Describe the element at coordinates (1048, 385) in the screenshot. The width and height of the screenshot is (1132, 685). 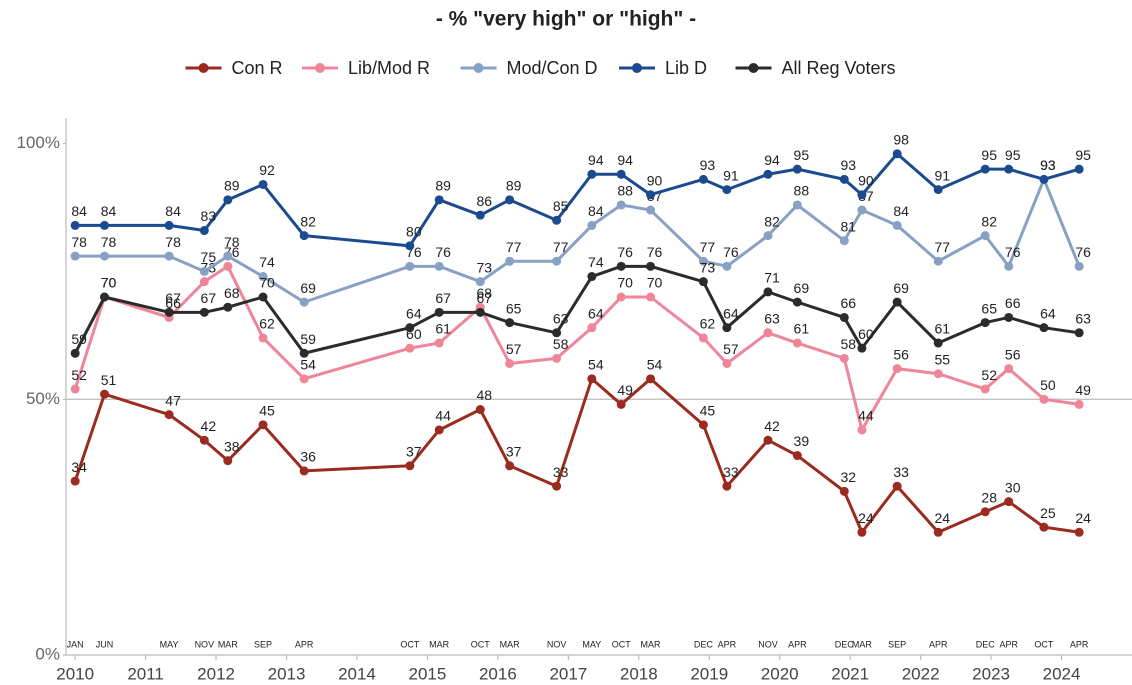
I see `data-label: 50` at that location.